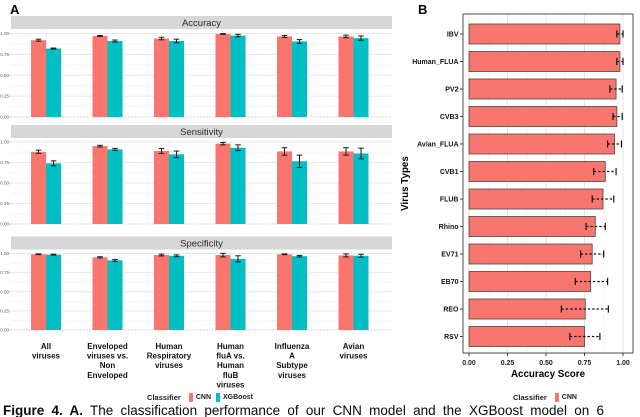 The height and width of the screenshot is (417, 640). What do you see at coordinates (203, 397) in the screenshot?
I see `legend-label-cnn: CNN` at bounding box center [203, 397].